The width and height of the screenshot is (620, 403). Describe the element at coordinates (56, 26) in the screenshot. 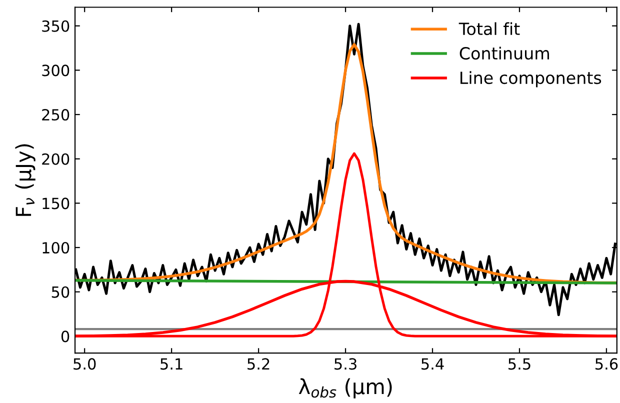

I see `y-tick-label: 350` at that location.